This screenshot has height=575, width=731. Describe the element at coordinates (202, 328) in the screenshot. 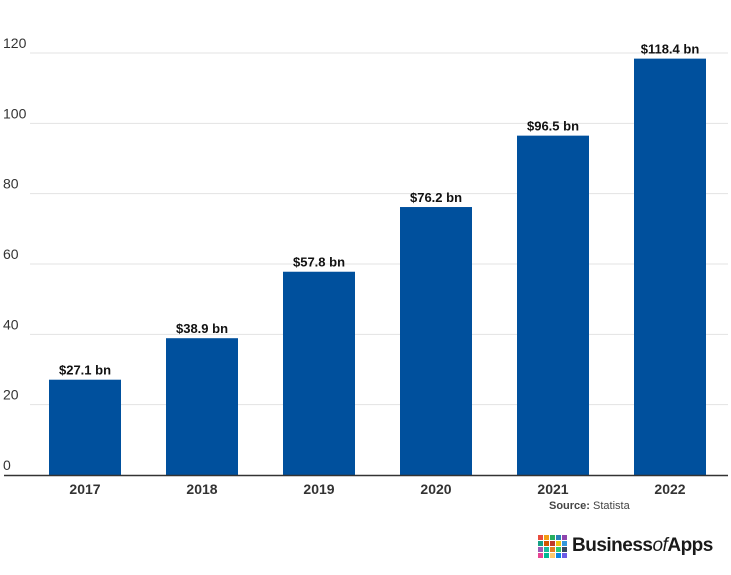

I see `data-label-2018: $38.9 bn` at that location.